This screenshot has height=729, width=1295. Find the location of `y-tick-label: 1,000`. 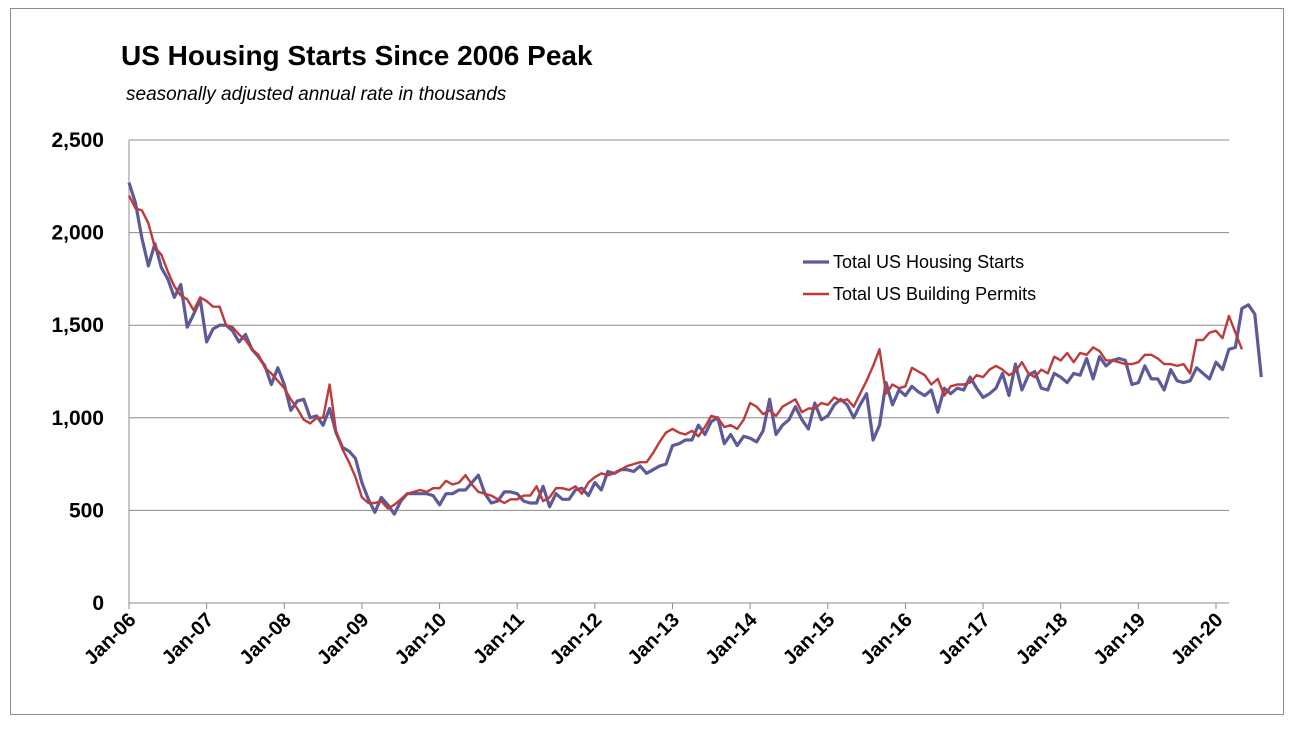

y-tick-label: 1,000 is located at coordinates (77, 418).